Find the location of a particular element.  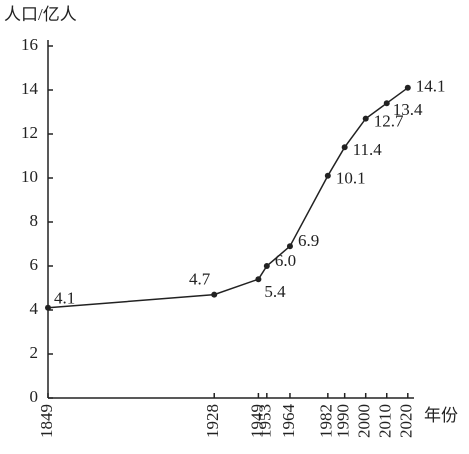

y-tick-label: 8 is located at coordinates (34, 220).